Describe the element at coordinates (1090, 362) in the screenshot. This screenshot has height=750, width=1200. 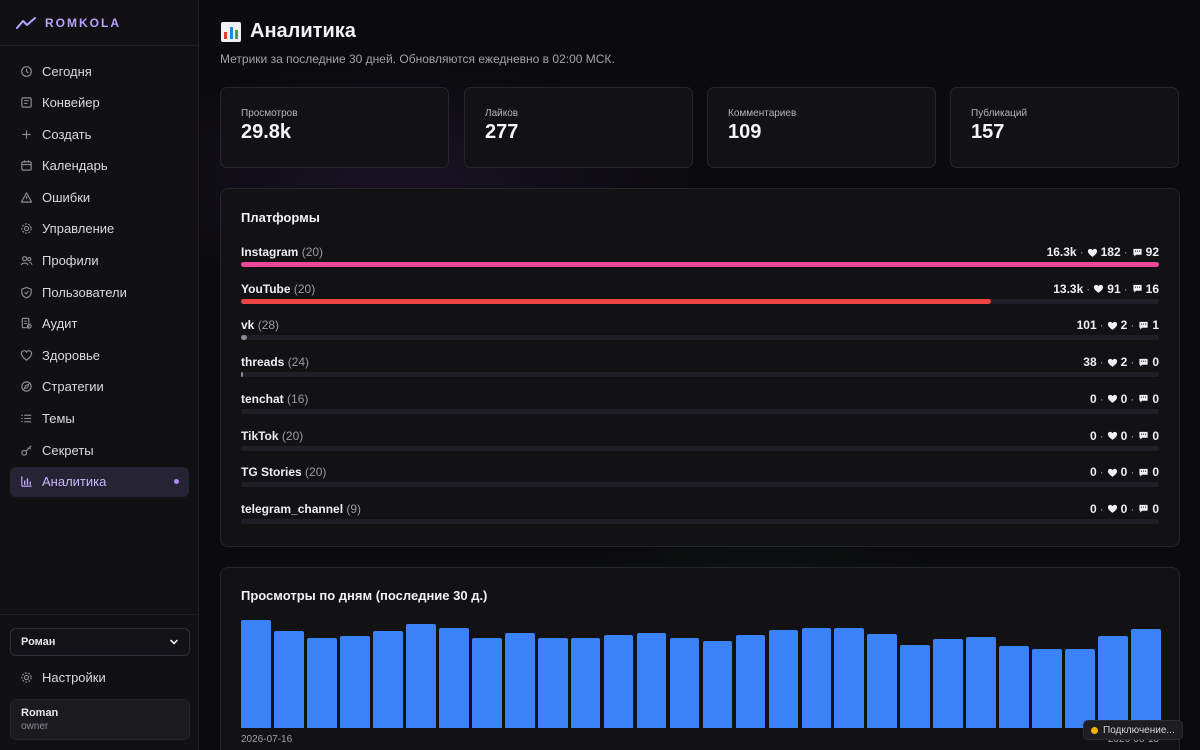
I see `platform-views: 38` at that location.